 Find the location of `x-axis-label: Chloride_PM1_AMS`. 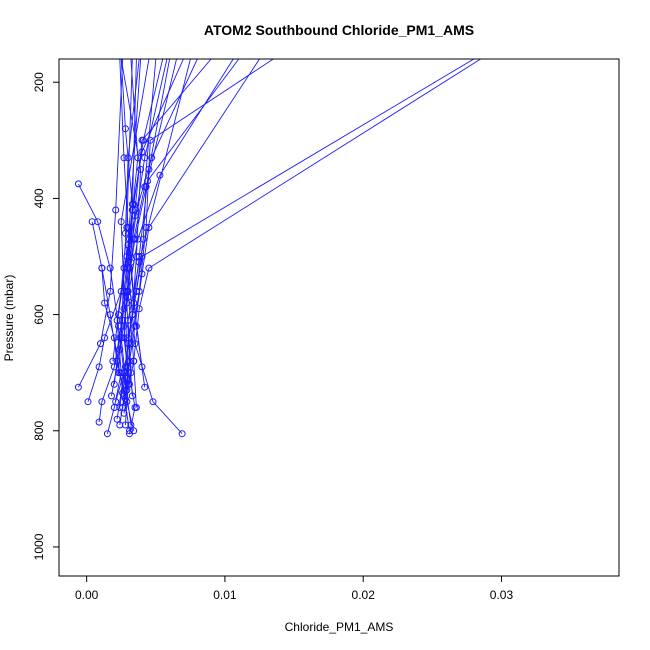

x-axis-label: Chloride_PM1_AMS is located at coordinates (339, 627).